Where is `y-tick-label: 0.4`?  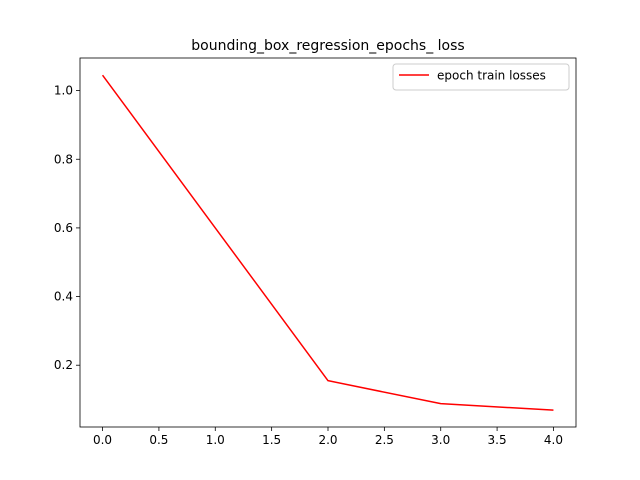
y-tick-label: 0.4 is located at coordinates (63, 297).